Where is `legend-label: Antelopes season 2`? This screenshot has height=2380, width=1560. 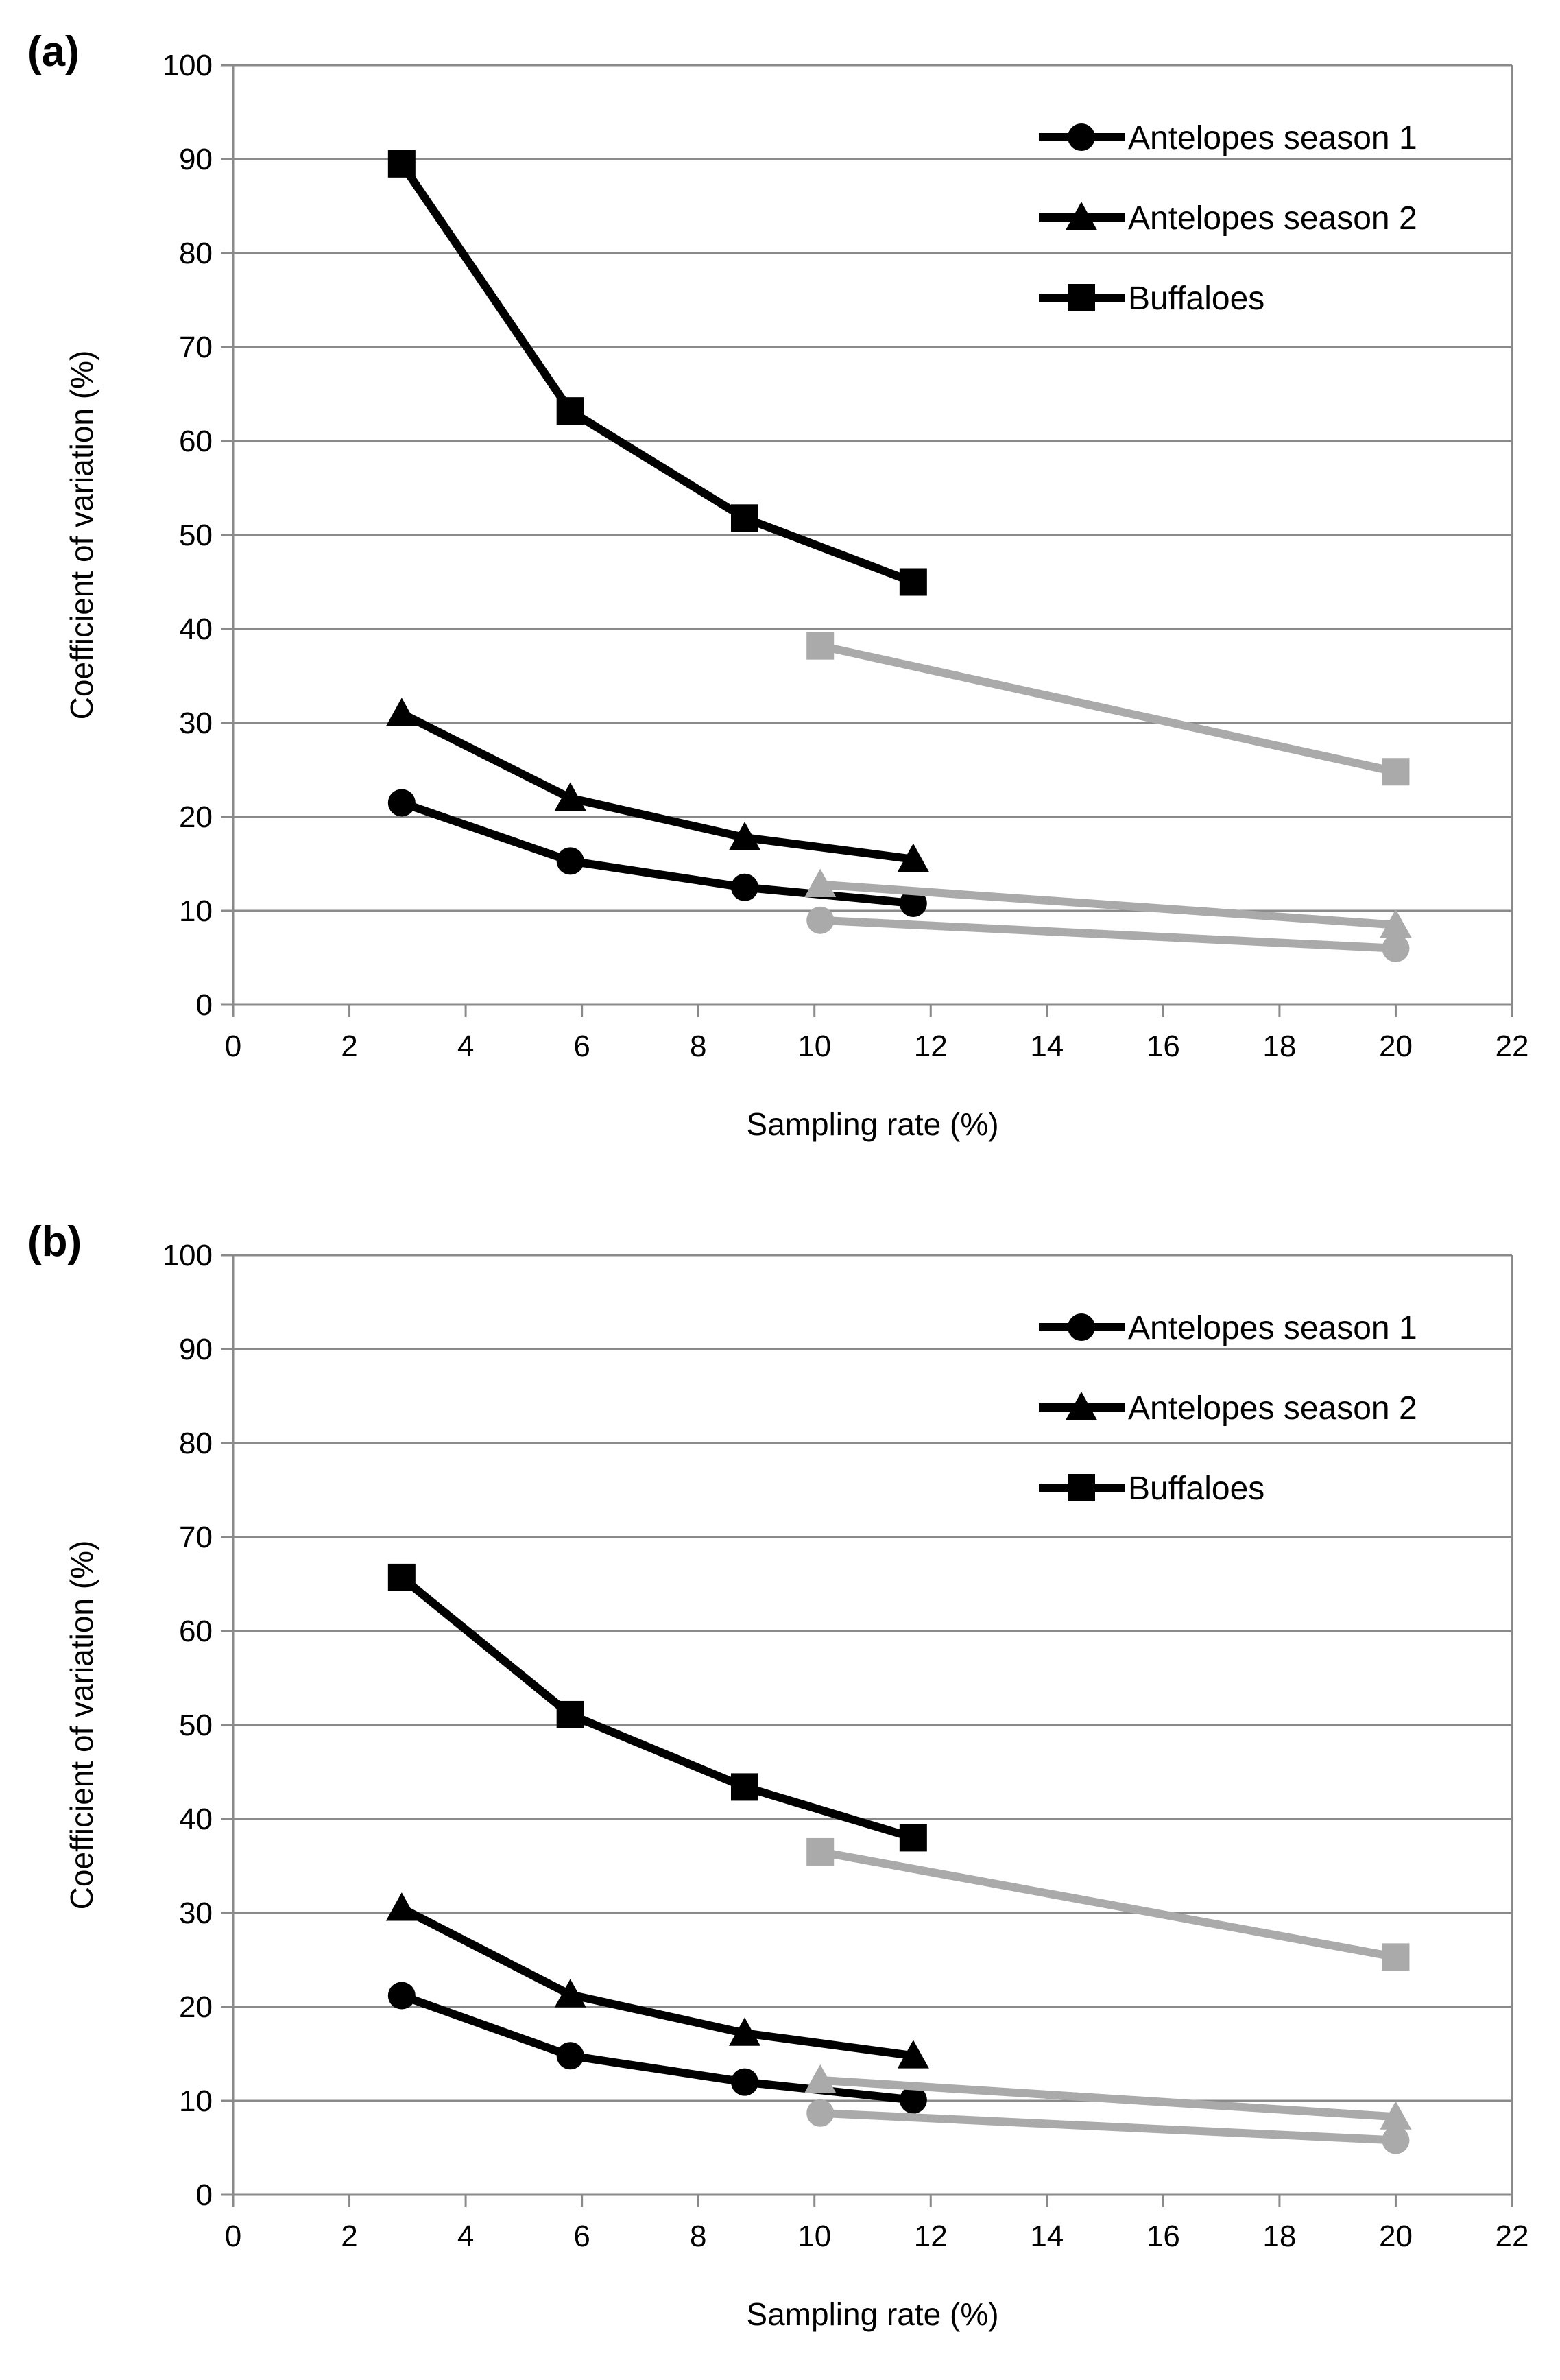
legend-label: Antelopes season 2 is located at coordinates (1272, 1408).